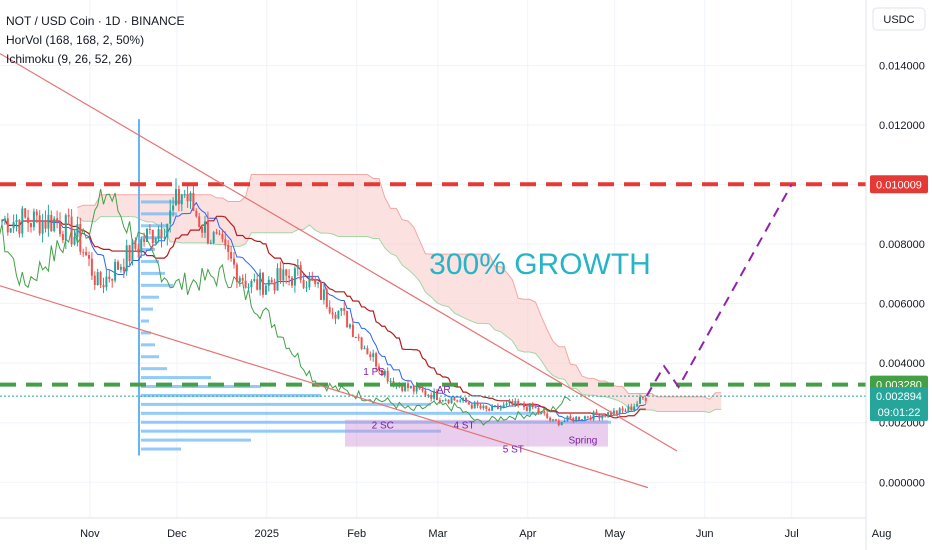  I want to click on price-tick-label: 0.000000, so click(902, 483).